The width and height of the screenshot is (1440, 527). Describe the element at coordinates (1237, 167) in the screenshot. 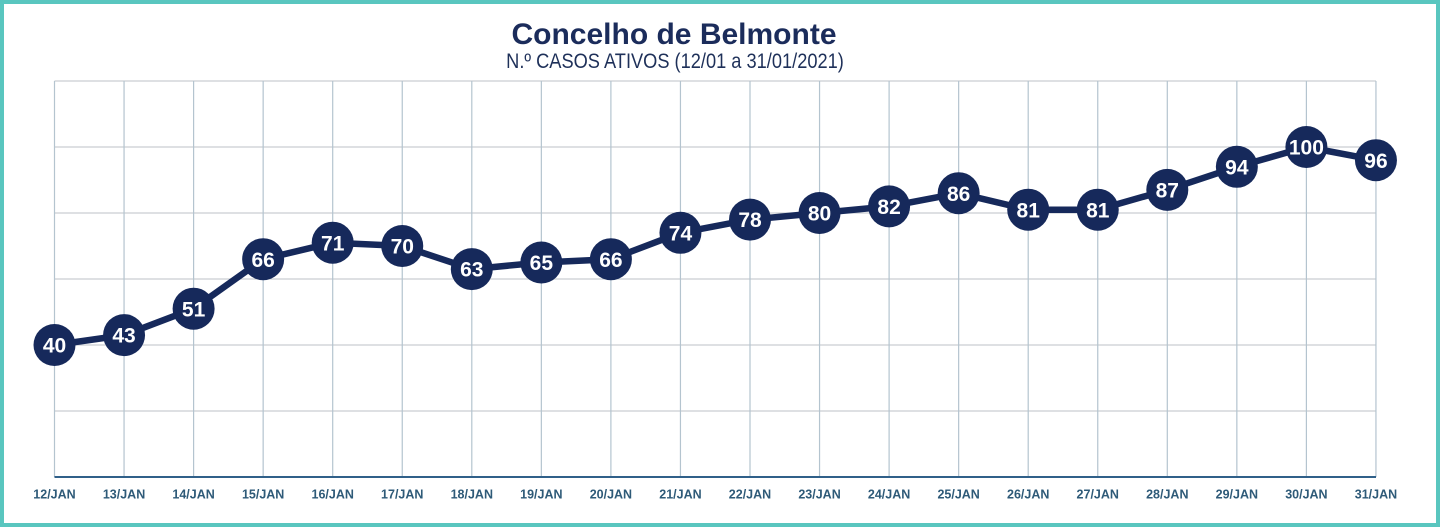

I see `svg-text: 94` at that location.